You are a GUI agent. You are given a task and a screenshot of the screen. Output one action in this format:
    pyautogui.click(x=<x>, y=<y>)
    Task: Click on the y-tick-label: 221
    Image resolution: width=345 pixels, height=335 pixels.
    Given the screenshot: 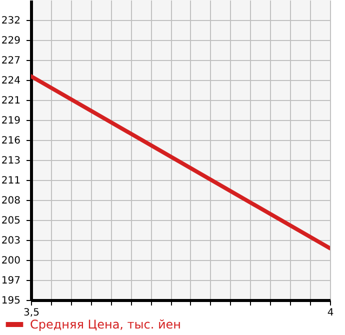 What is the action you would take?
    pyautogui.click(x=10, y=101)
    